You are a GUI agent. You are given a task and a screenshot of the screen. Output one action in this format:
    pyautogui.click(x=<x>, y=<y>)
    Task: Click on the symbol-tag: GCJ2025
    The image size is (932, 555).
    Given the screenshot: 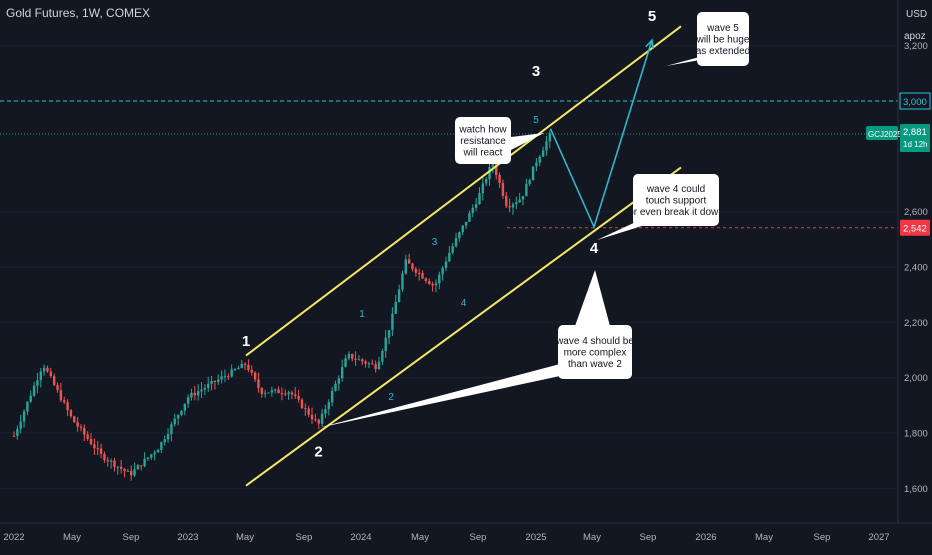 What is the action you would take?
    pyautogui.click(x=885, y=134)
    